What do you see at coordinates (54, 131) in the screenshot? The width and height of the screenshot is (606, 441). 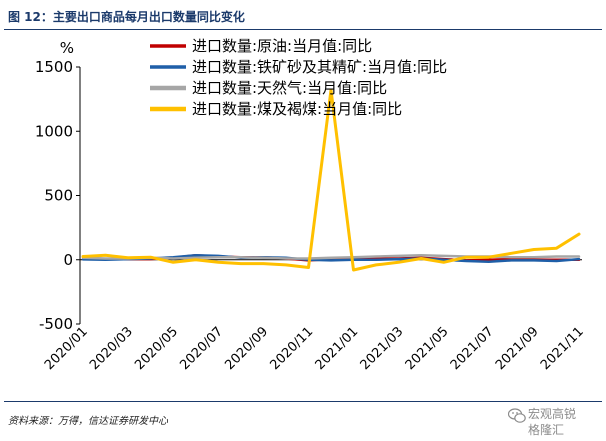 I see `y-tick-label: 1000` at bounding box center [54, 131].